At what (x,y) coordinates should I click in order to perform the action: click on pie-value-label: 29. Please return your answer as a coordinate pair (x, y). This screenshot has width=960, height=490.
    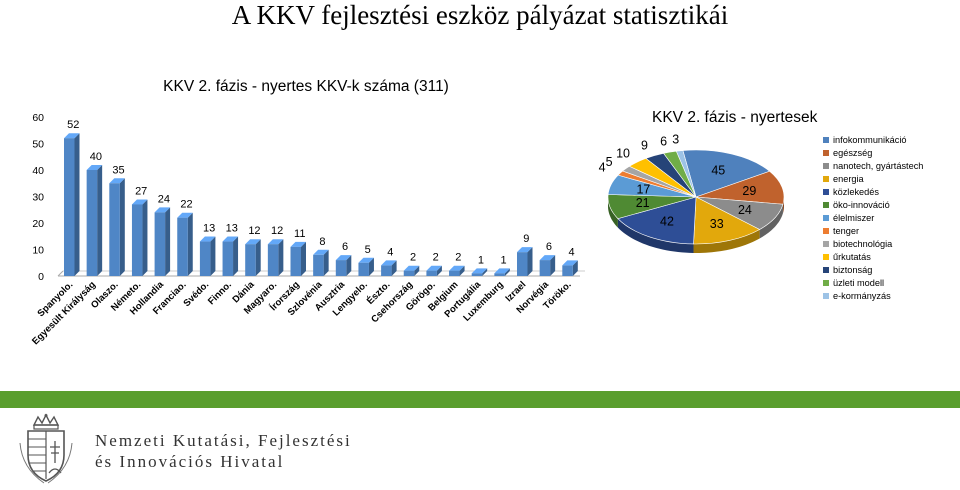
    Looking at the image, I should click on (749, 191).